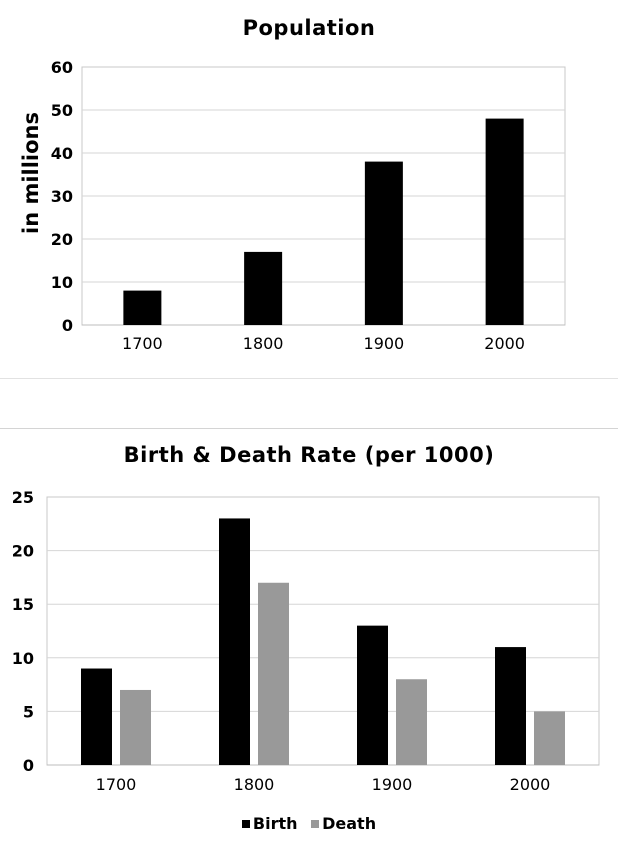 Image resolution: width=618 pixels, height=857 pixels. Describe the element at coordinates (349, 823) in the screenshot. I see `legend-label-death: Death` at that location.